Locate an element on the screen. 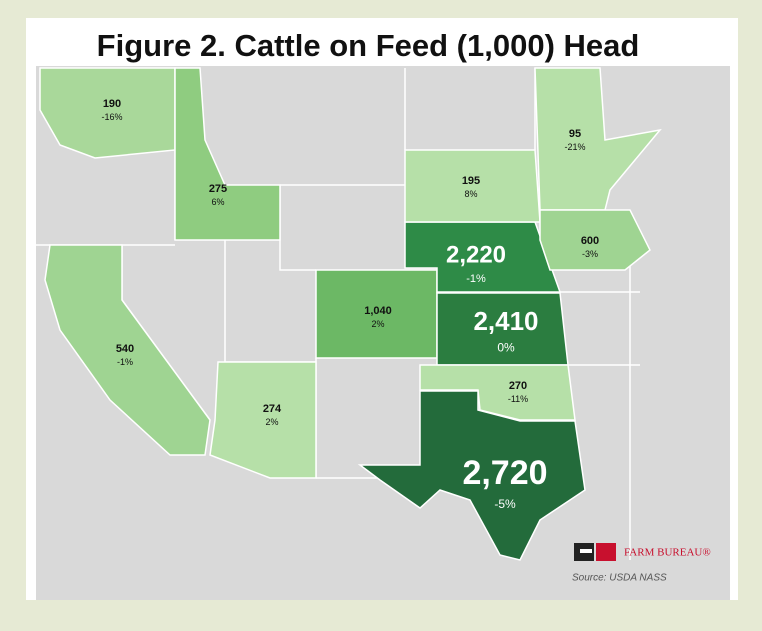 The width and height of the screenshot is (762, 631). state-value: 600 is located at coordinates (590, 241).